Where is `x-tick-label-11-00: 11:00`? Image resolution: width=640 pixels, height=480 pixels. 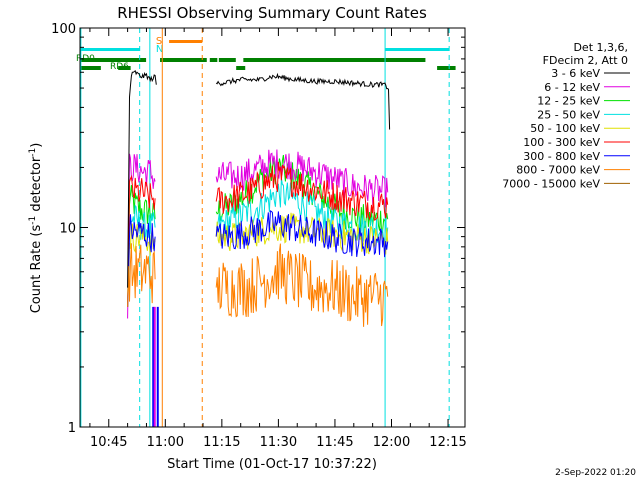 x-tick-label-11-00: 11:00 is located at coordinates (165, 442).